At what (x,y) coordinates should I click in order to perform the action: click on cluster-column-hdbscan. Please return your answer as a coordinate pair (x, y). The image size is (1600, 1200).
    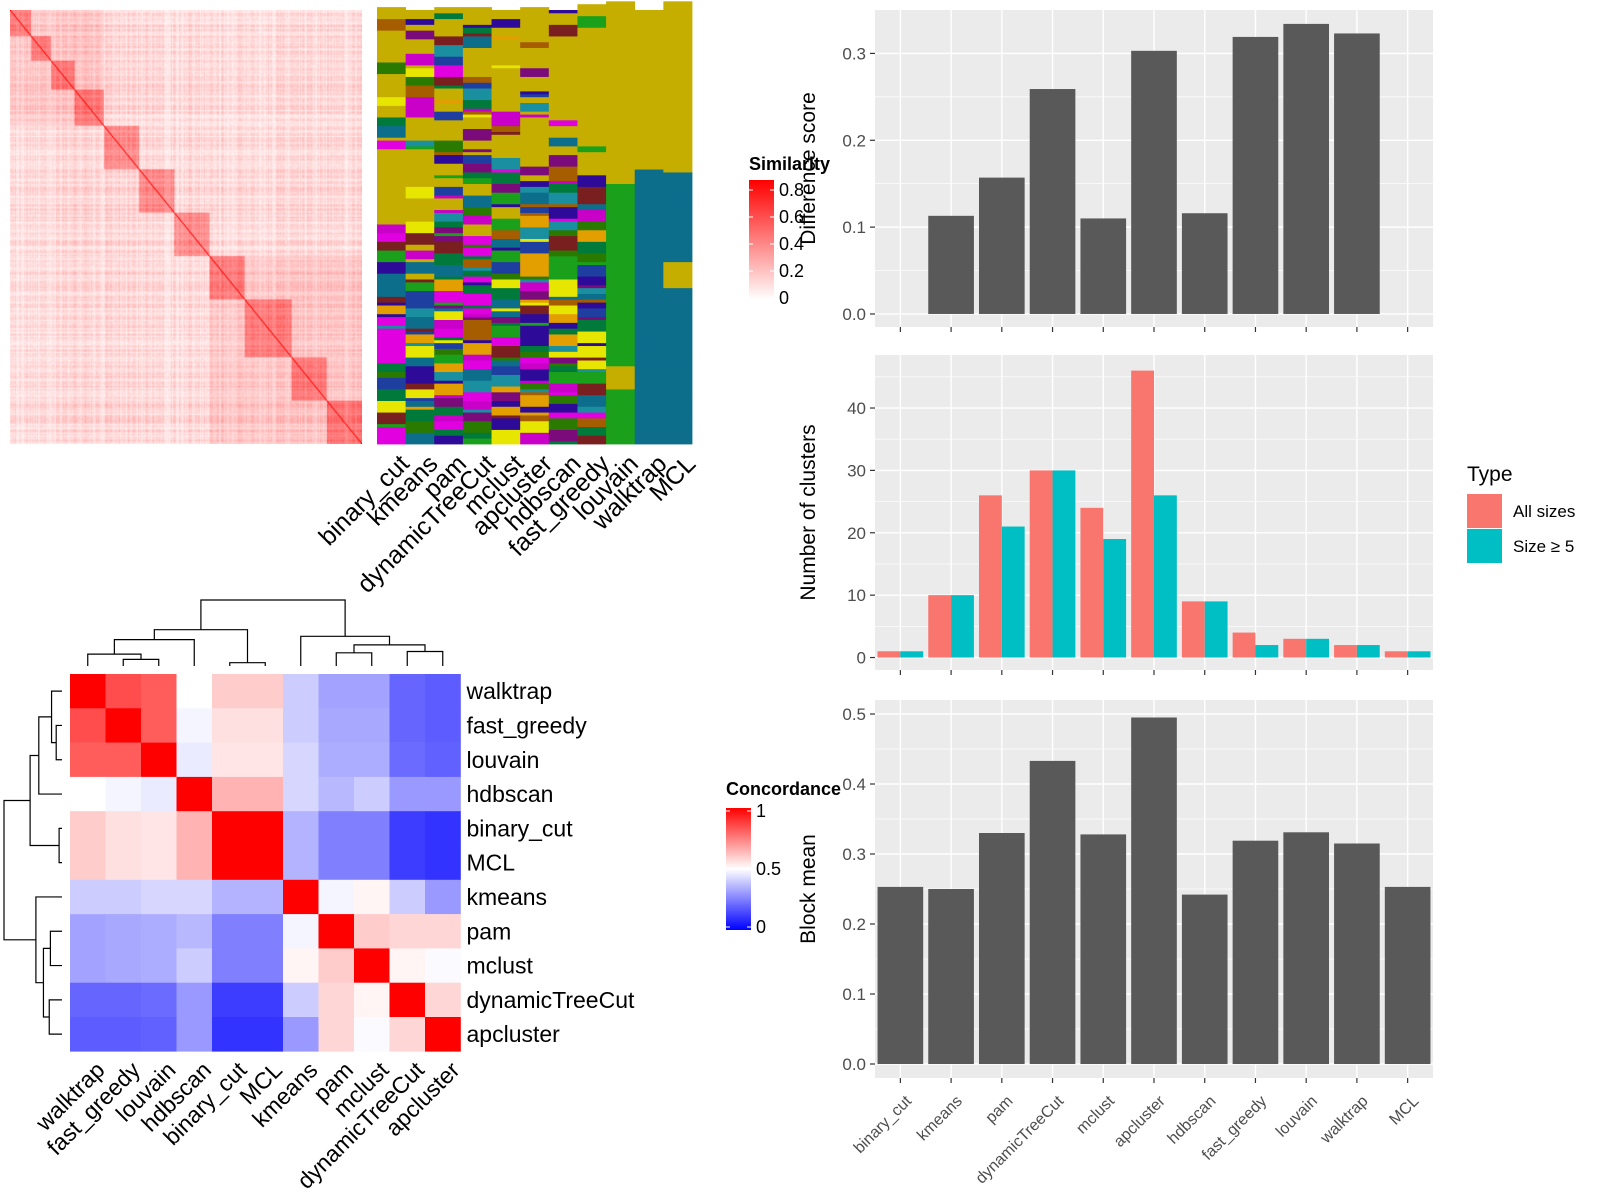
    Looking at the image, I should click on (563, 227).